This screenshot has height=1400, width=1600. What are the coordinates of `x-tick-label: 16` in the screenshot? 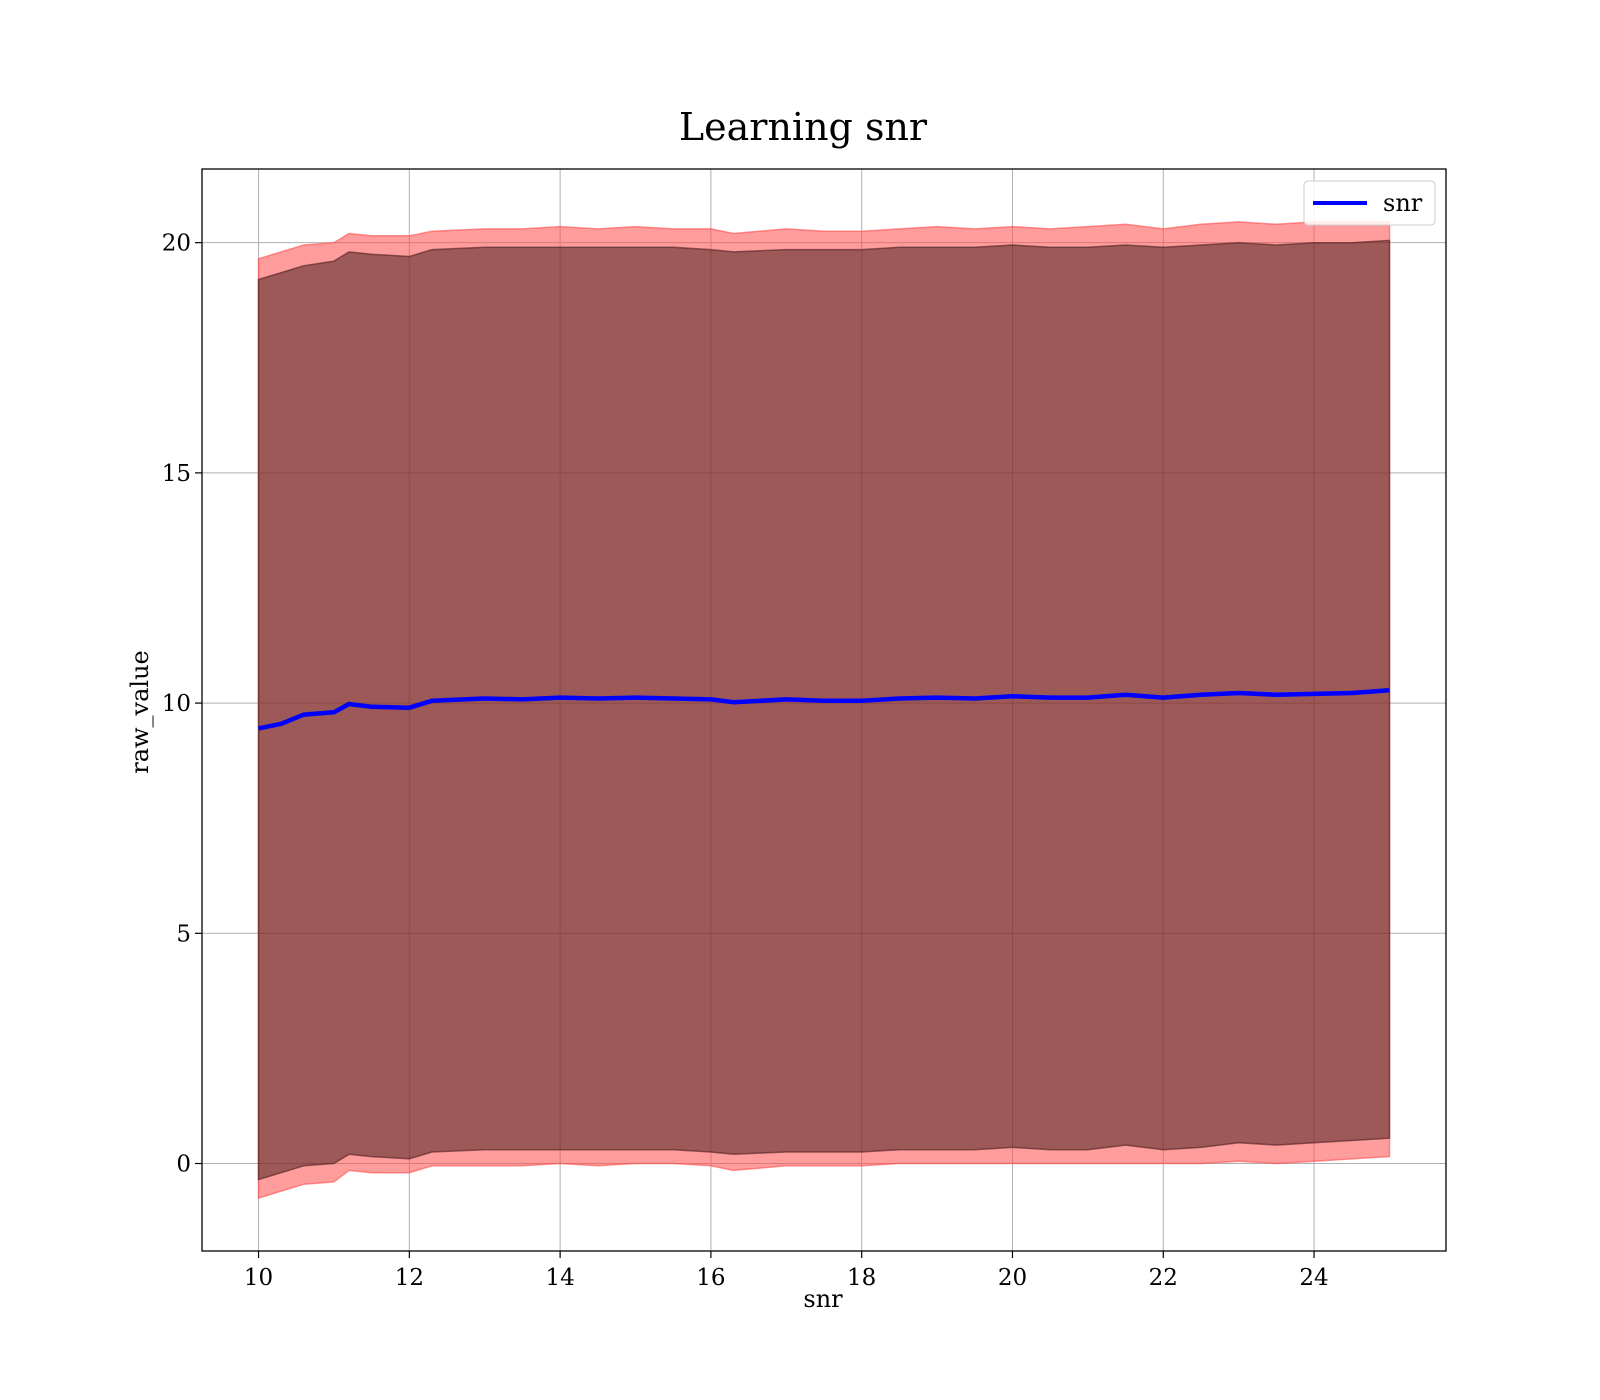 It's located at (710, 1278).